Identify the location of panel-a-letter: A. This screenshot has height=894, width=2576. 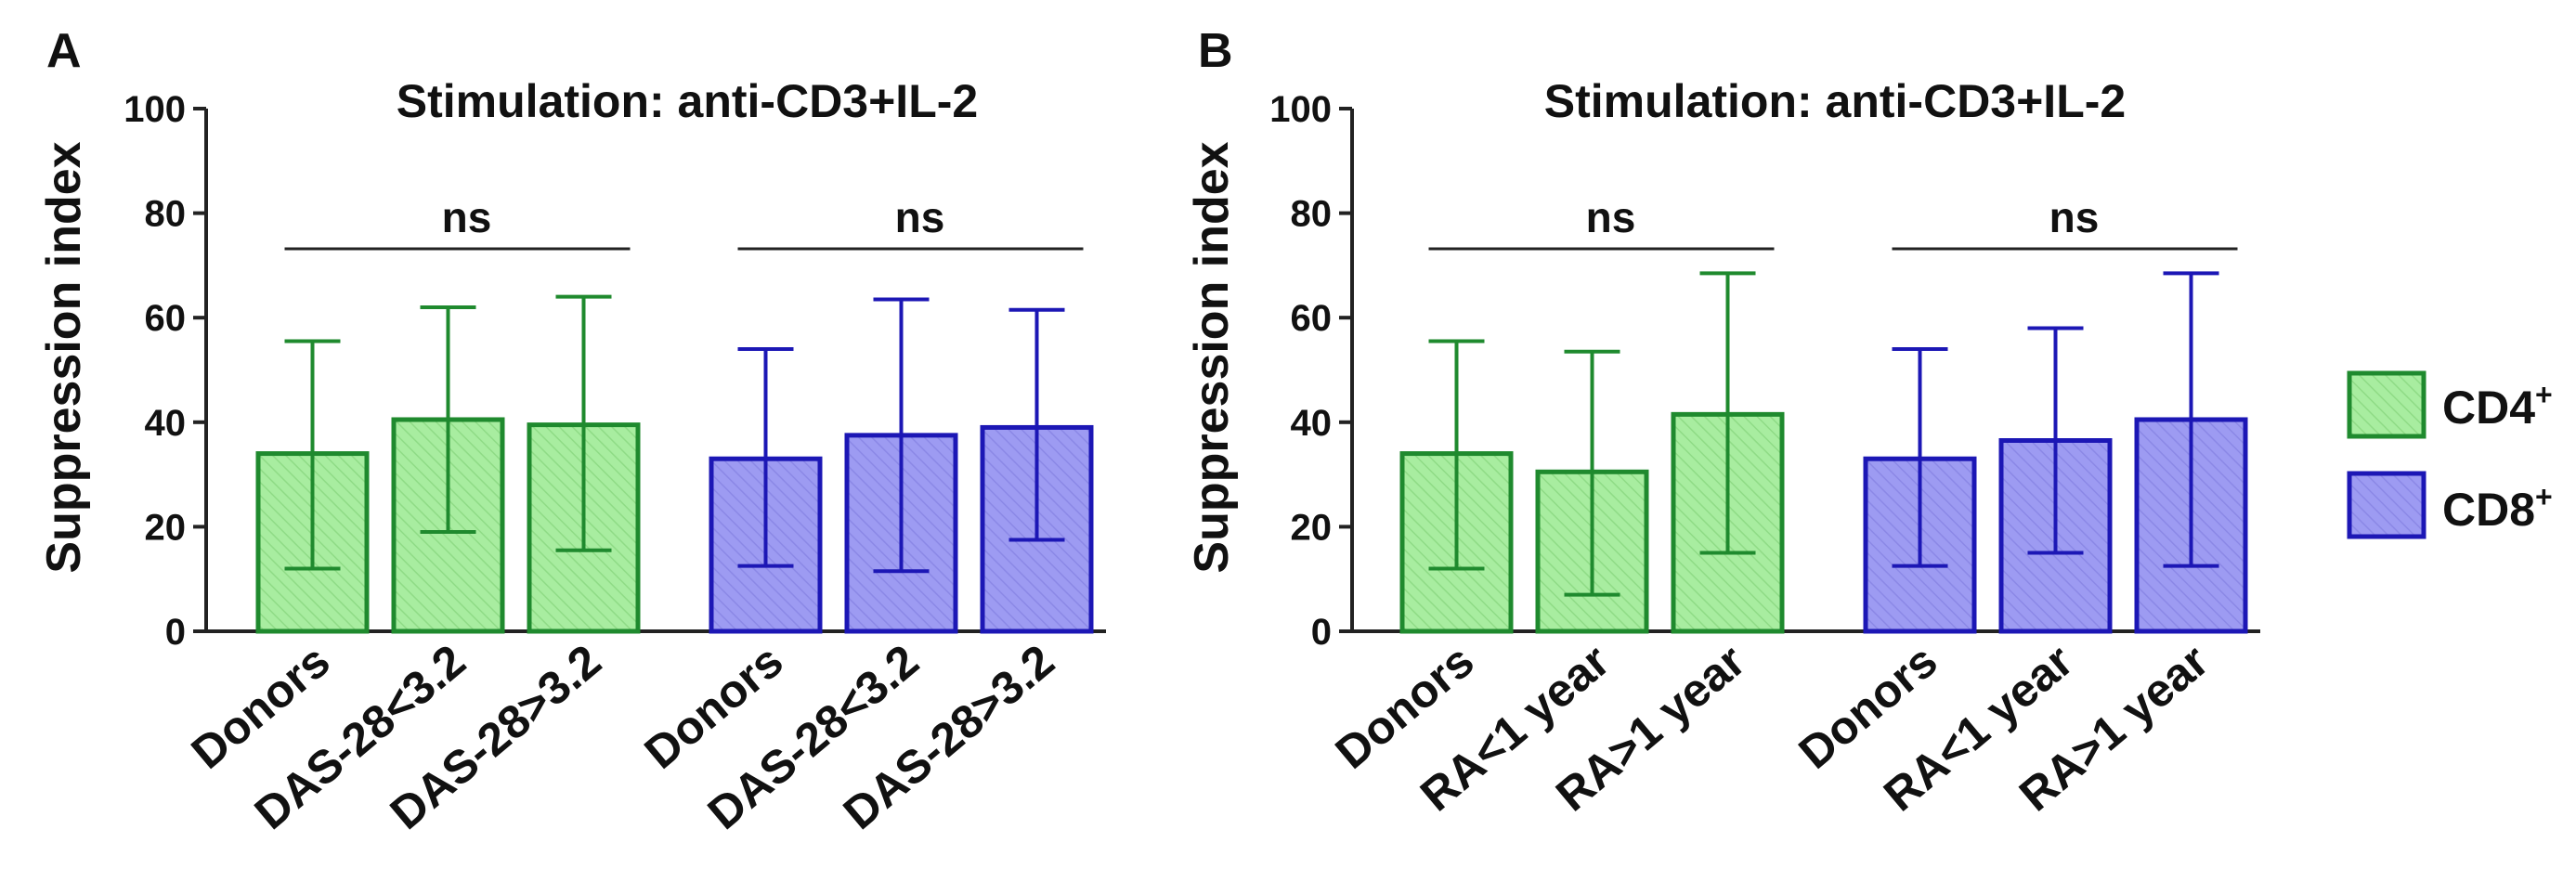
(64, 51).